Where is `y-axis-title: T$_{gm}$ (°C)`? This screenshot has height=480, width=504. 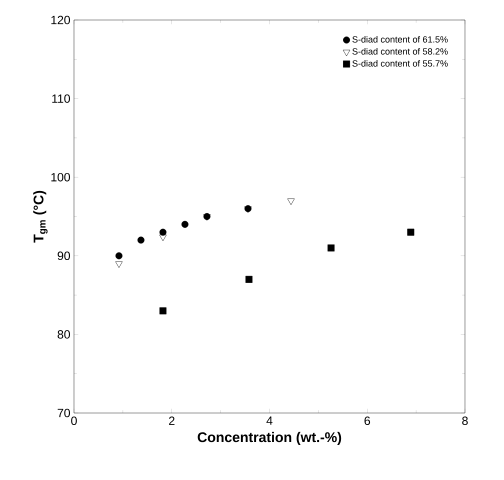
y-axis-title: T$_{gm}$ (°C) is located at coordinates (40, 216).